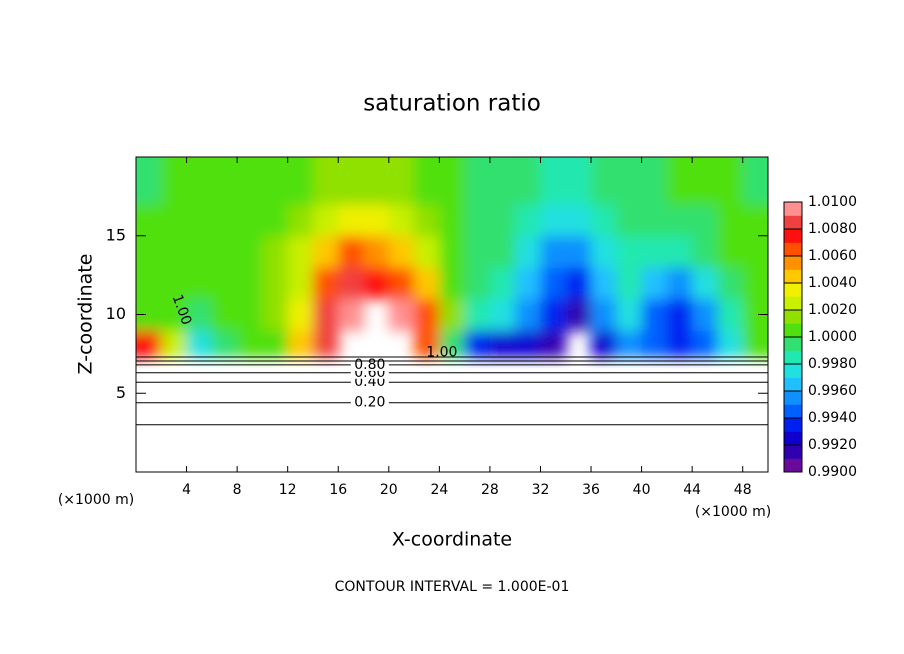 The height and width of the screenshot is (654, 904). What do you see at coordinates (86, 314) in the screenshot?
I see `y-axis-label: Z-coordinate` at bounding box center [86, 314].